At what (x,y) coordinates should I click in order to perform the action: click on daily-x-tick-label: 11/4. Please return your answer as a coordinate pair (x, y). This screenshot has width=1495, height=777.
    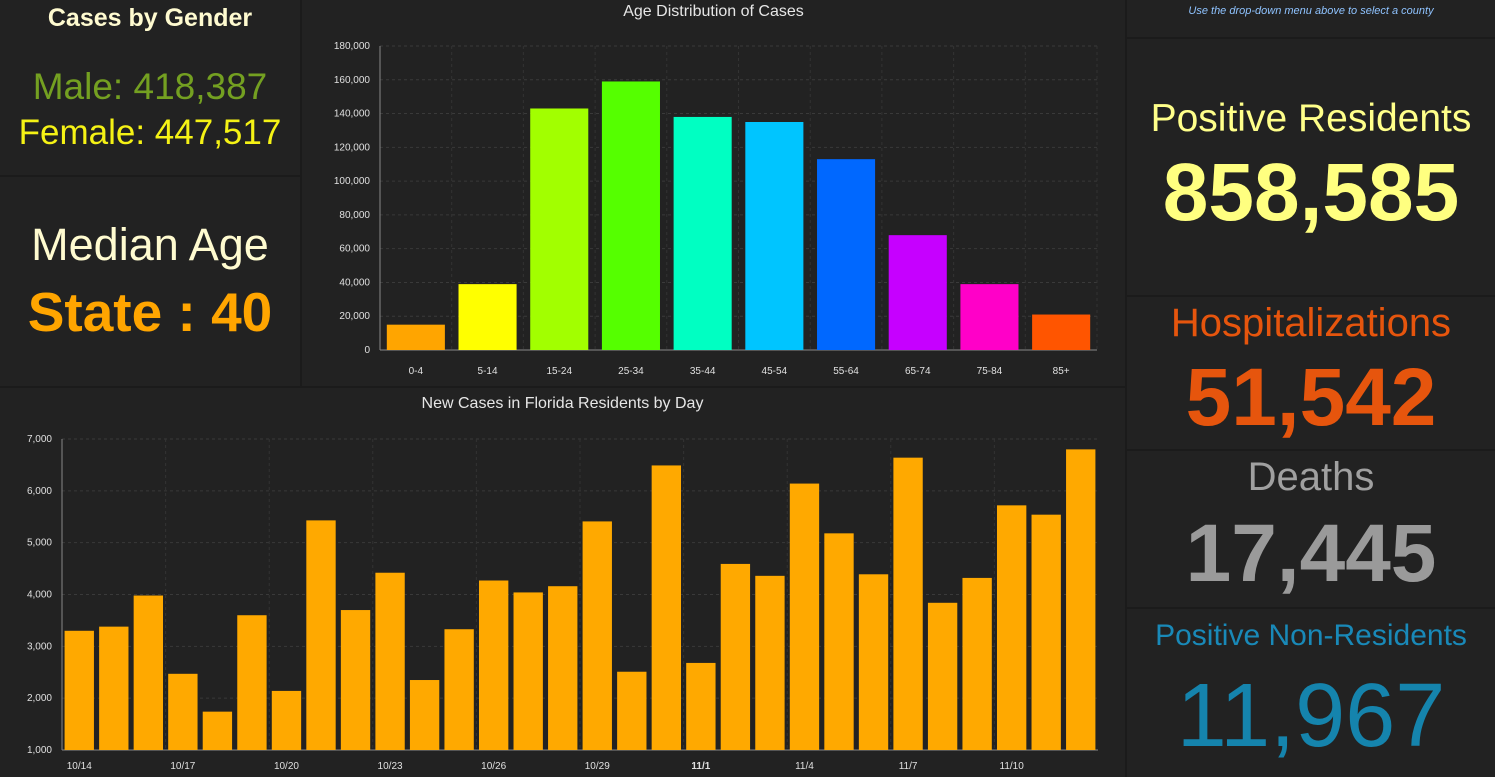
    Looking at the image, I should click on (804, 766).